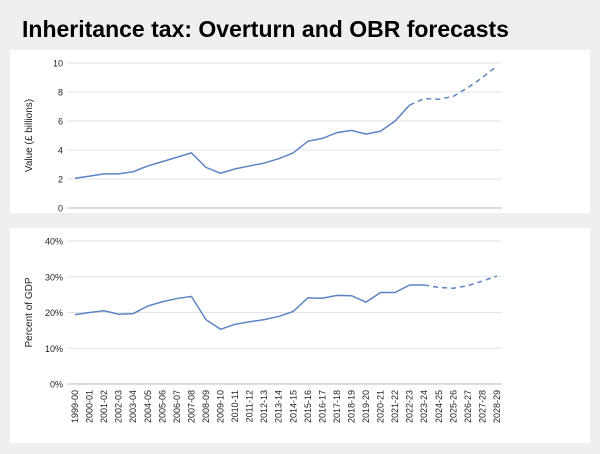 The width and height of the screenshot is (600, 454). What do you see at coordinates (56, 385) in the screenshot?
I see `y-tick-label: 0%` at bounding box center [56, 385].